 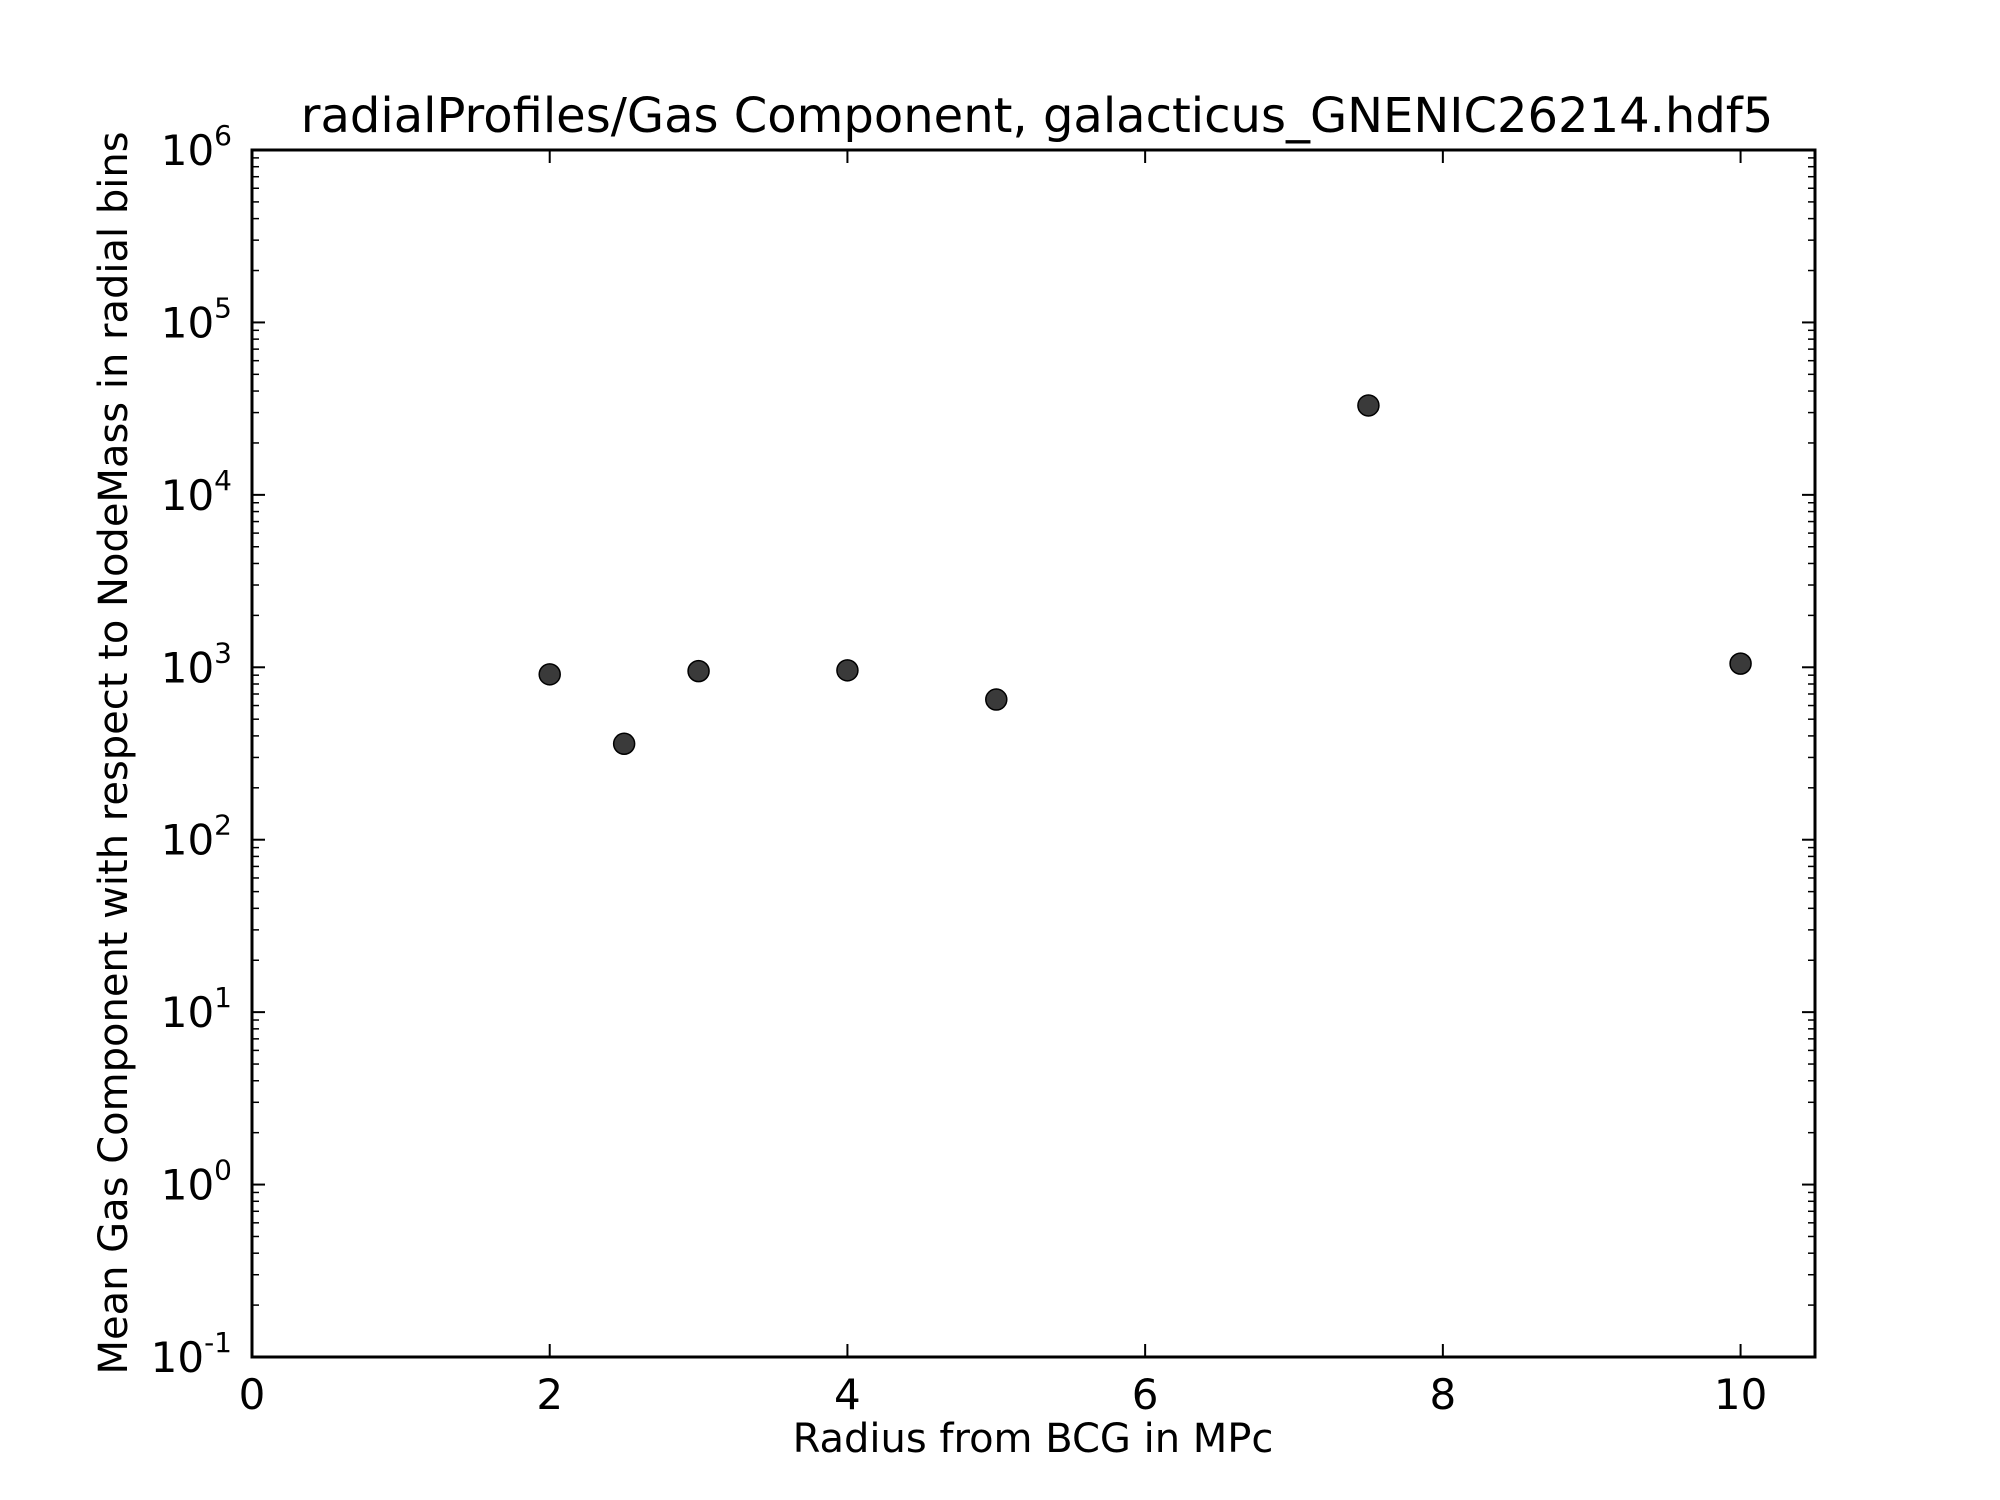 I want to click on x-axis-label: Radius from BCG in MPc, so click(x=1033, y=1439).